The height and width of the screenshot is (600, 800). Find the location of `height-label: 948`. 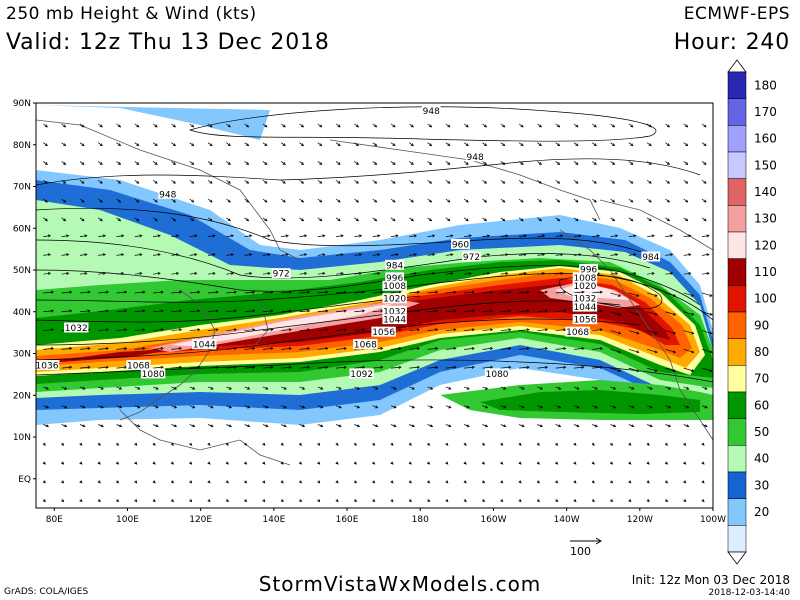

height-label: 948 is located at coordinates (475, 158).